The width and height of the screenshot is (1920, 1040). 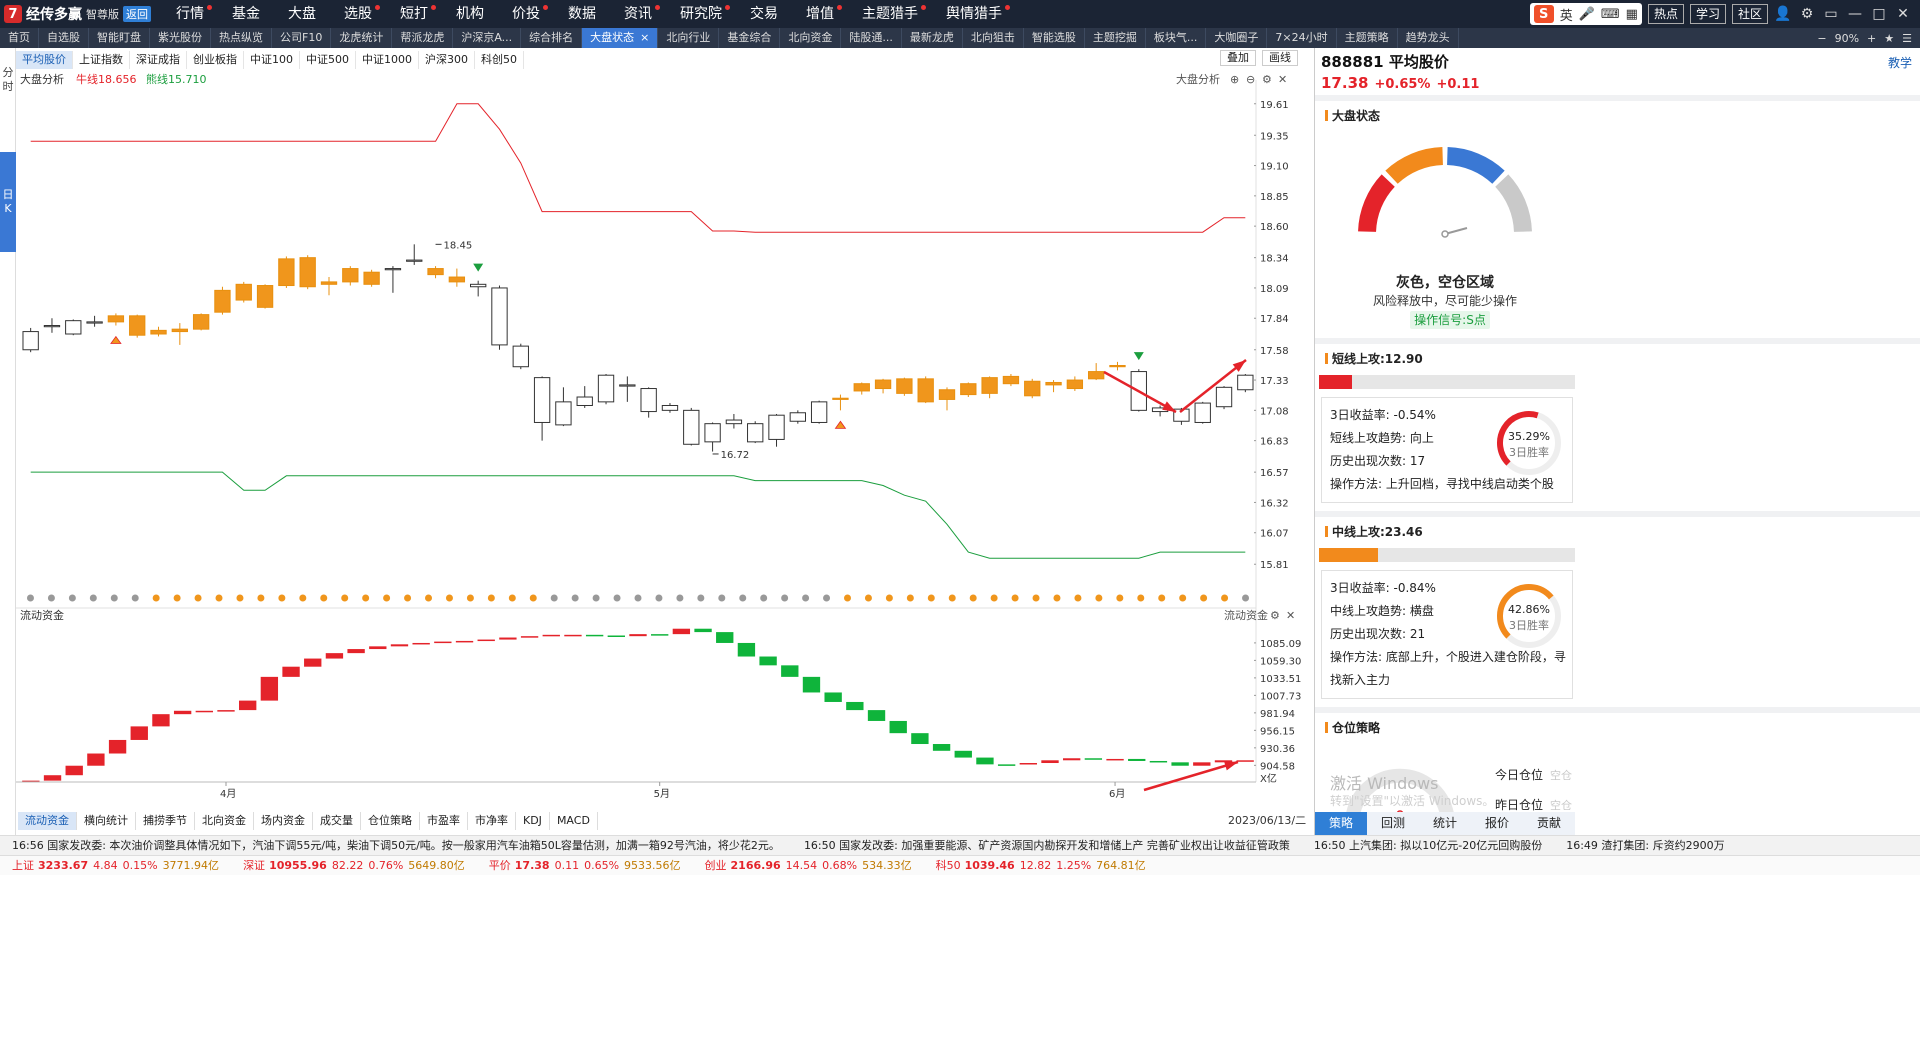 What do you see at coordinates (1444, 823) in the screenshot?
I see `strategy-tab-2: 统计` at bounding box center [1444, 823].